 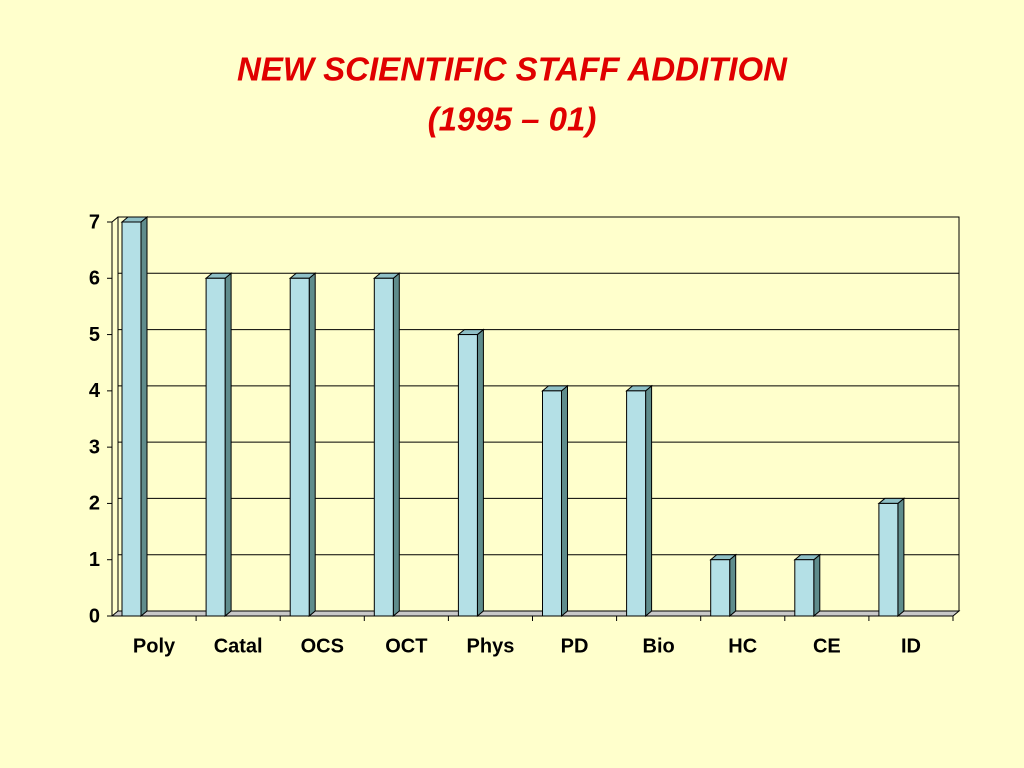 What do you see at coordinates (575, 646) in the screenshot?
I see `x-tick-label: PD` at bounding box center [575, 646].